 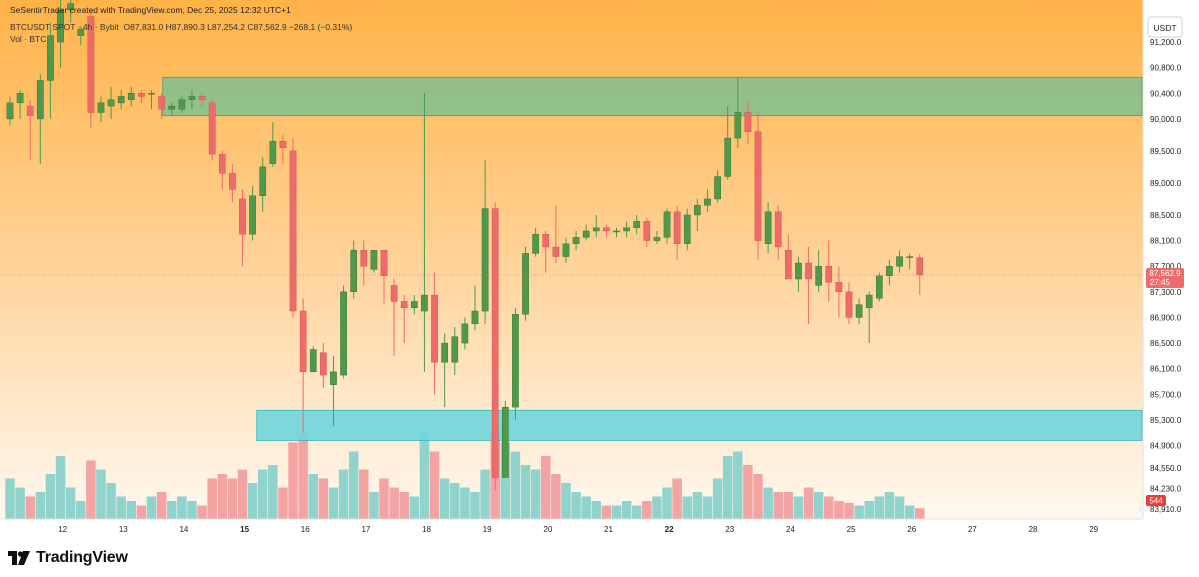 What do you see at coordinates (547, 529) in the screenshot?
I see `time-tick-label: 20` at bounding box center [547, 529].